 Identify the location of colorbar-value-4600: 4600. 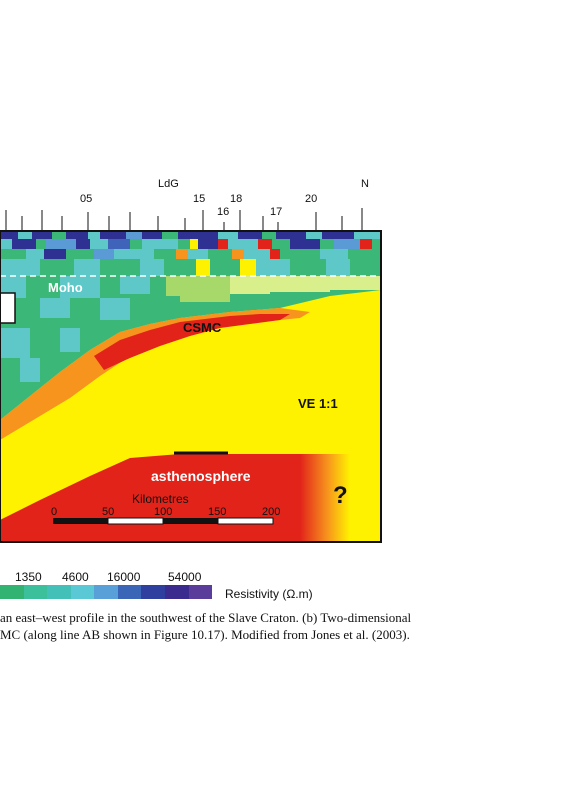
(75, 577).